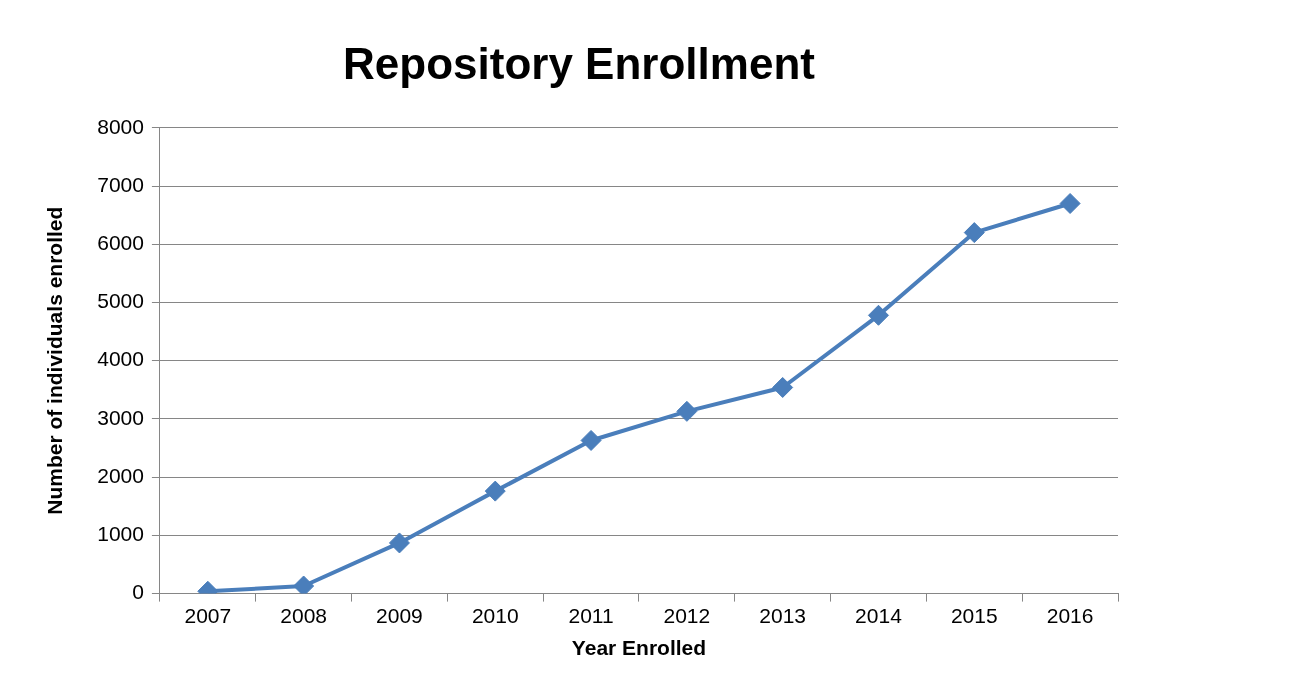  I want to click on chart-title: Repository Enrollment, so click(579, 63).